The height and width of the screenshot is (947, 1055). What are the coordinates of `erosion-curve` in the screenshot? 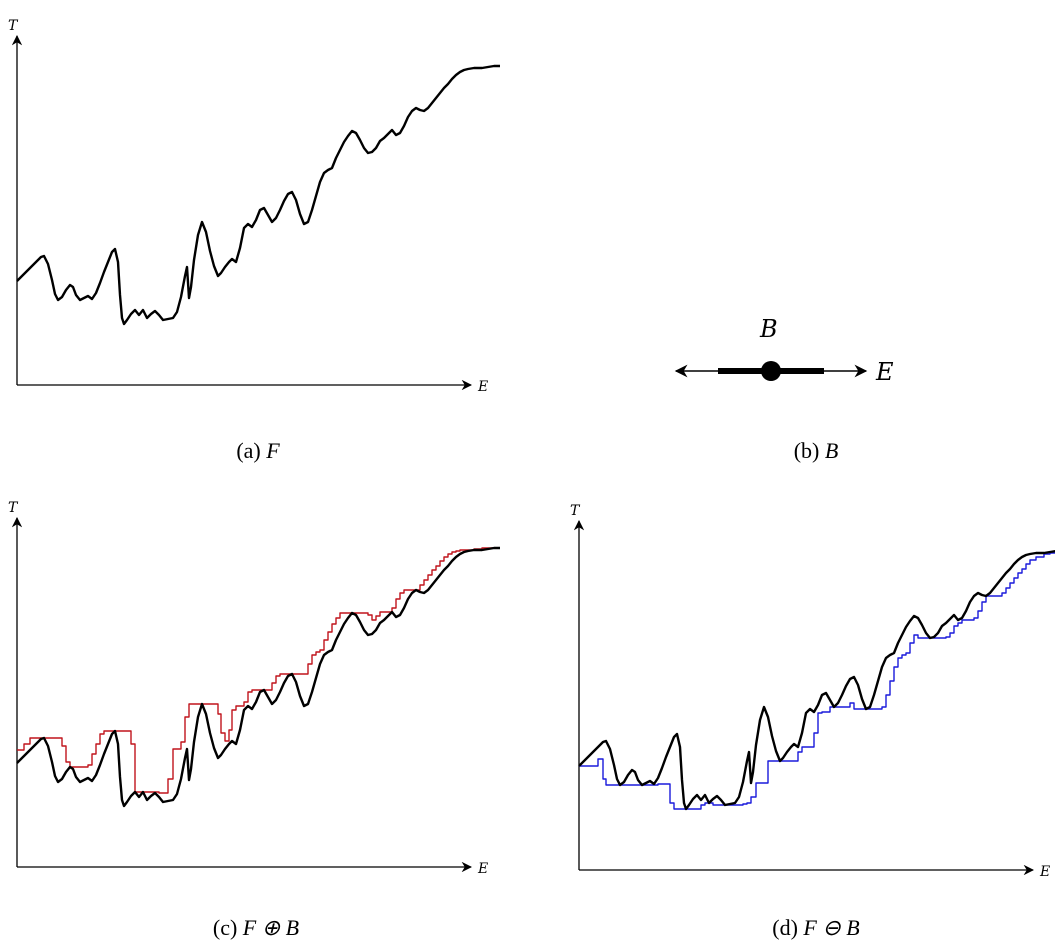 It's located at (817, 681).